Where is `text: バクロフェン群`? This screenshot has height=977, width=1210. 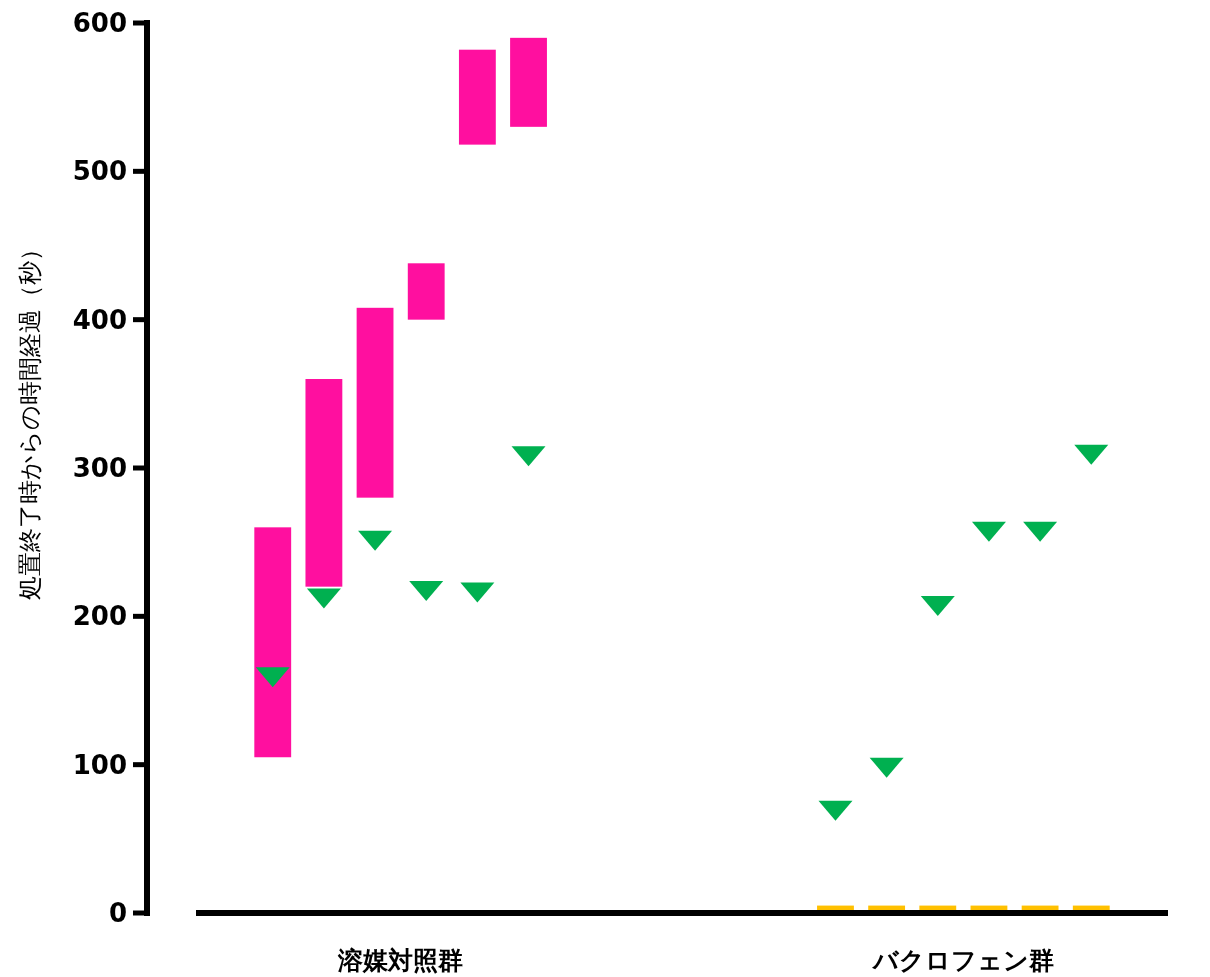 text: バクロフェン群 is located at coordinates (962, 960).